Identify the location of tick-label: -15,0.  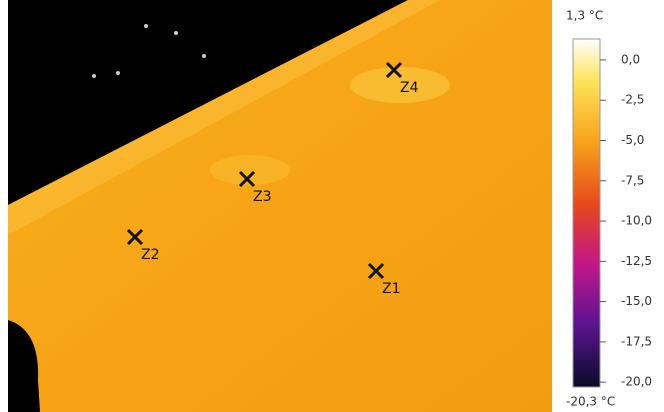
(636, 301).